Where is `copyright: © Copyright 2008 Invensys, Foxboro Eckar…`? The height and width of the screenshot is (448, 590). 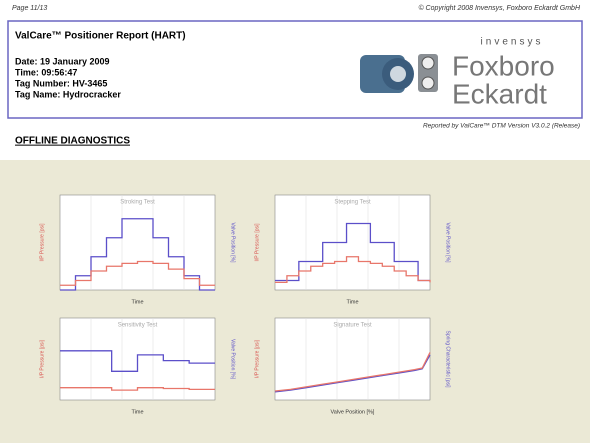
copyright: © Copyright 2008 Invensys, Foxboro Eckar… is located at coordinates (499, 8).